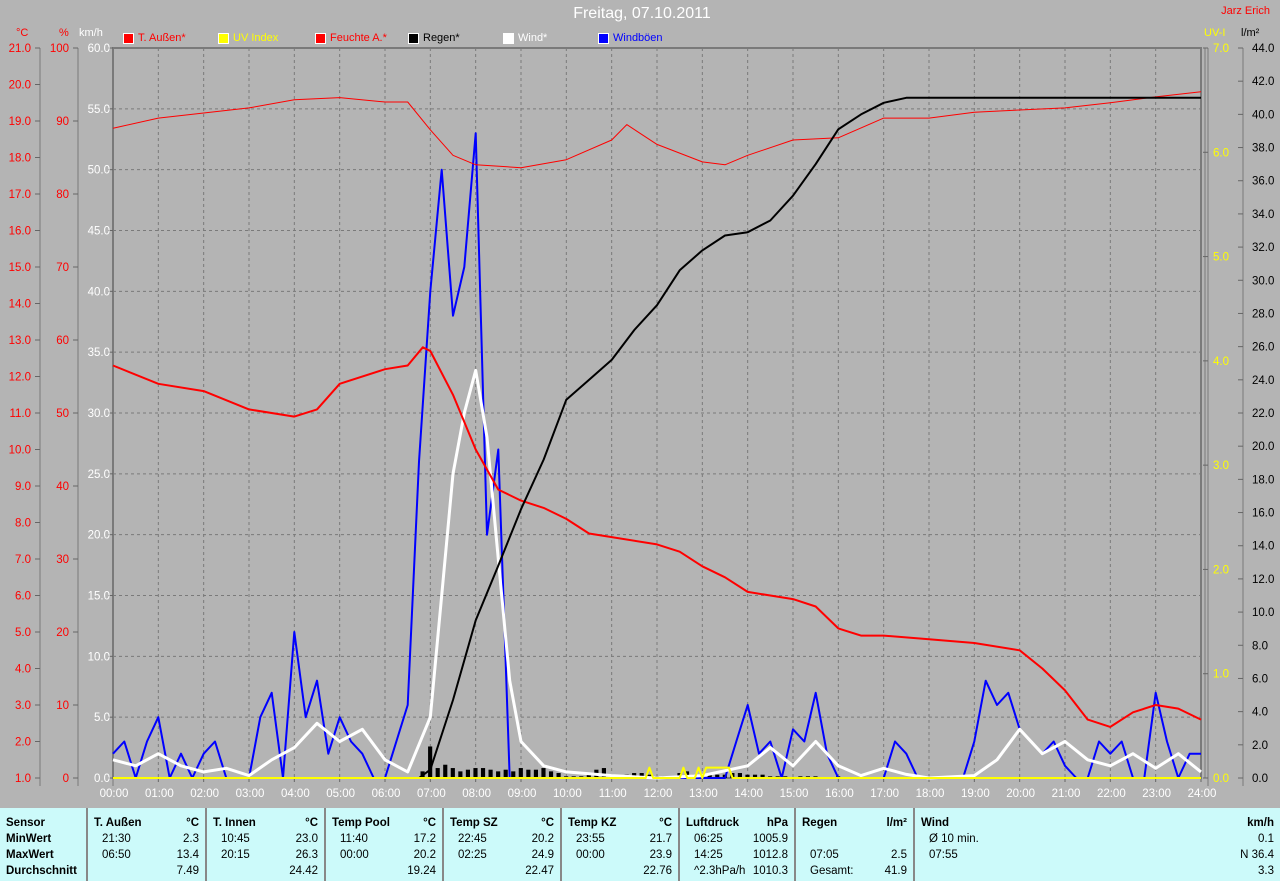  Describe the element at coordinates (621, 823) in the screenshot. I see `table-header: Temp KZ °C` at that location.